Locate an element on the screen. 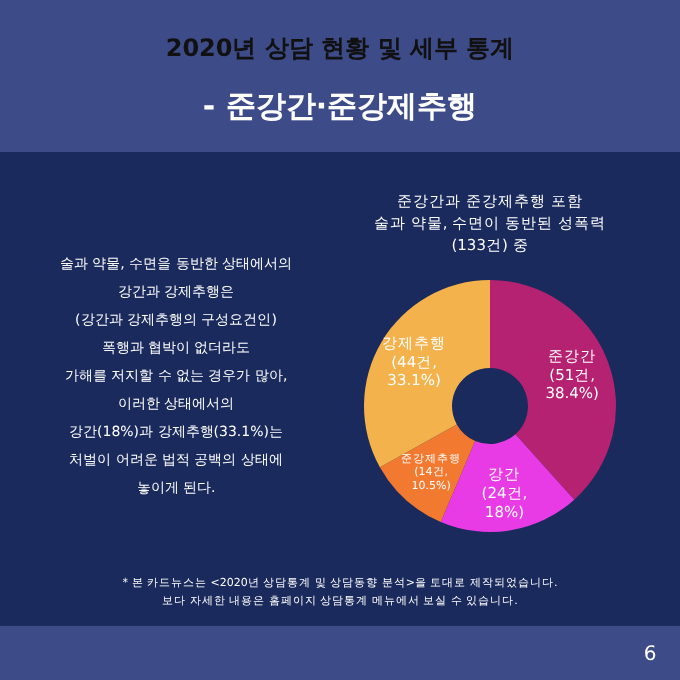 This screenshot has height=680, width=680. donut-slice is located at coordinates (427, 374).